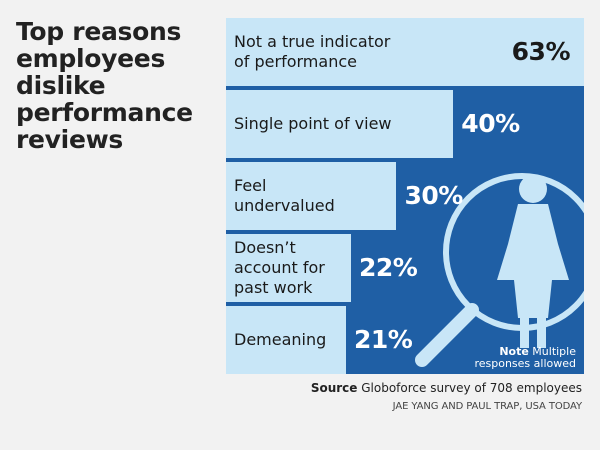 Image resolution: width=600 pixels, height=450 pixels. What do you see at coordinates (388, 267) in the screenshot?
I see `bar-value-label: 22%` at bounding box center [388, 267].